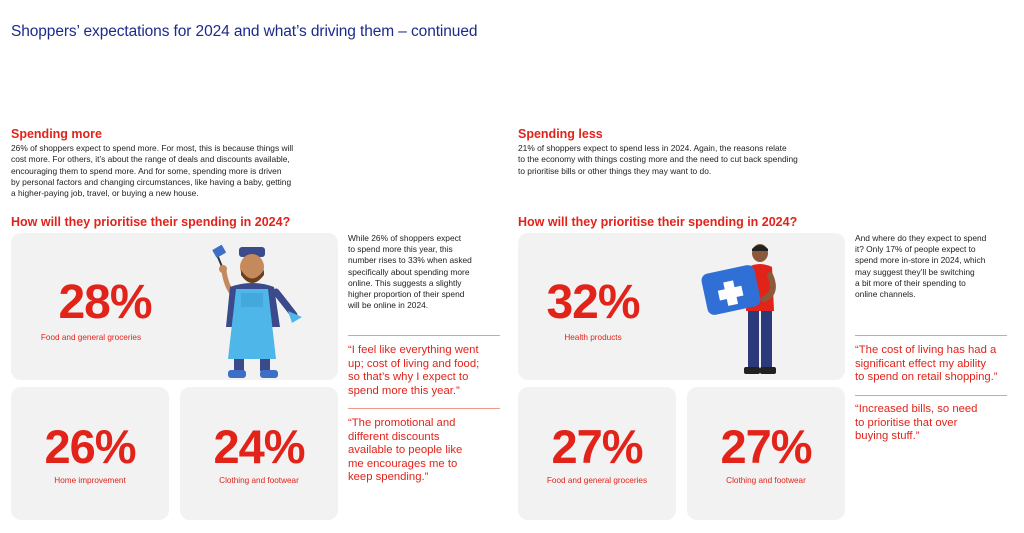  Describe the element at coordinates (174, 306) in the screenshot. I see `stat-card-food-groceries: 28% Food and general groceries` at that location.